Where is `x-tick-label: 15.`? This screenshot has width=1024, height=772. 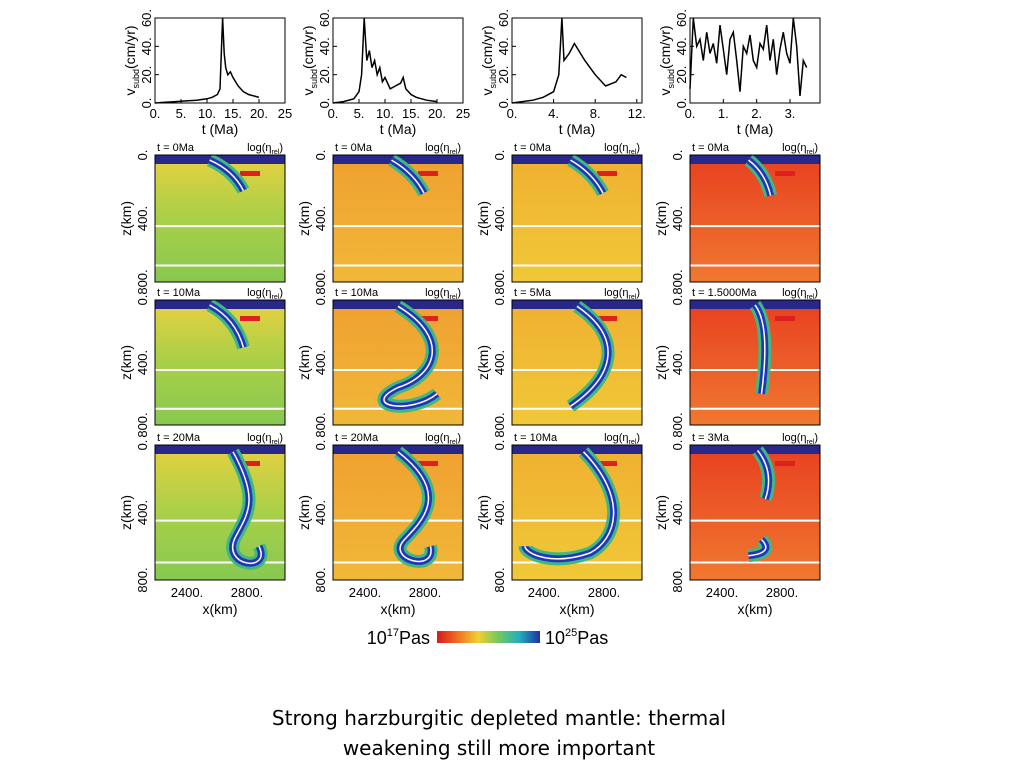
x-tick-label: 15. is located at coordinates (411, 113).